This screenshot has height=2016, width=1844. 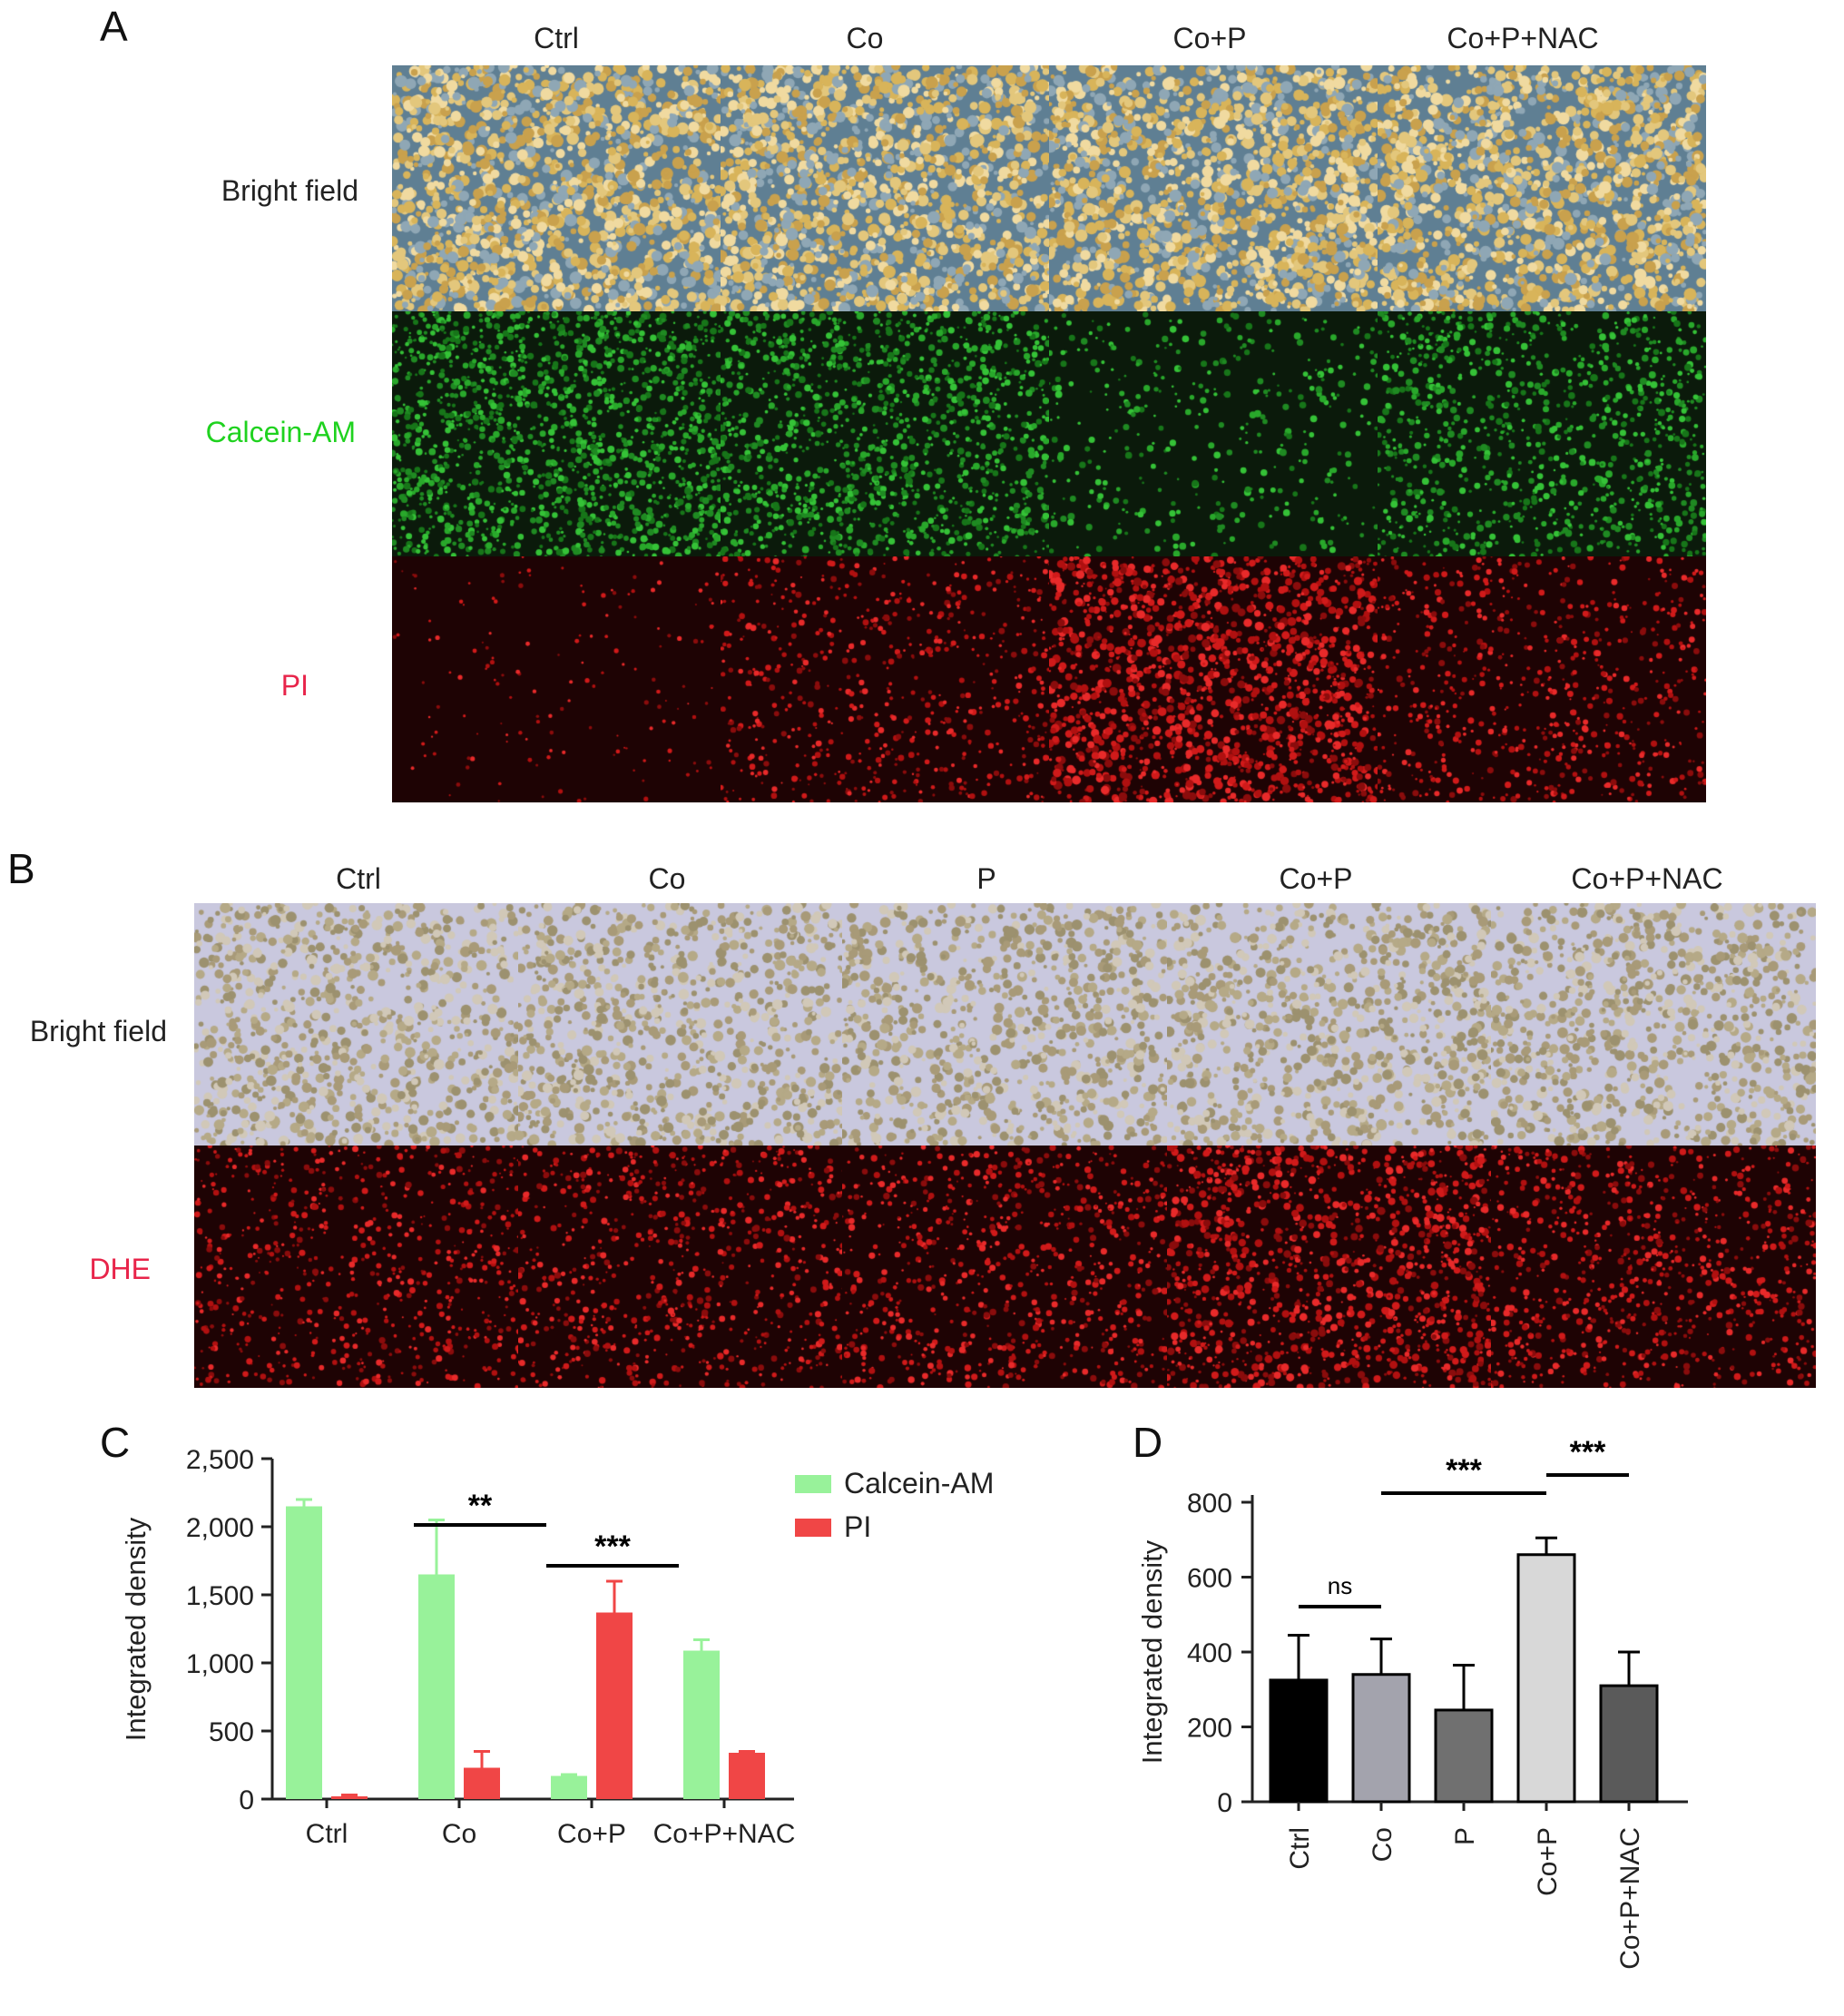 What do you see at coordinates (231, 1732) in the screenshot?
I see `c-ytick-label: 500` at bounding box center [231, 1732].